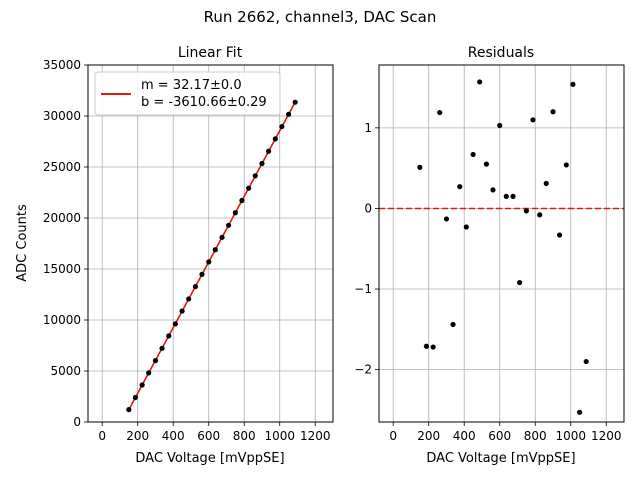  I want to click on y-tick-label: 25000, so click(62, 167).